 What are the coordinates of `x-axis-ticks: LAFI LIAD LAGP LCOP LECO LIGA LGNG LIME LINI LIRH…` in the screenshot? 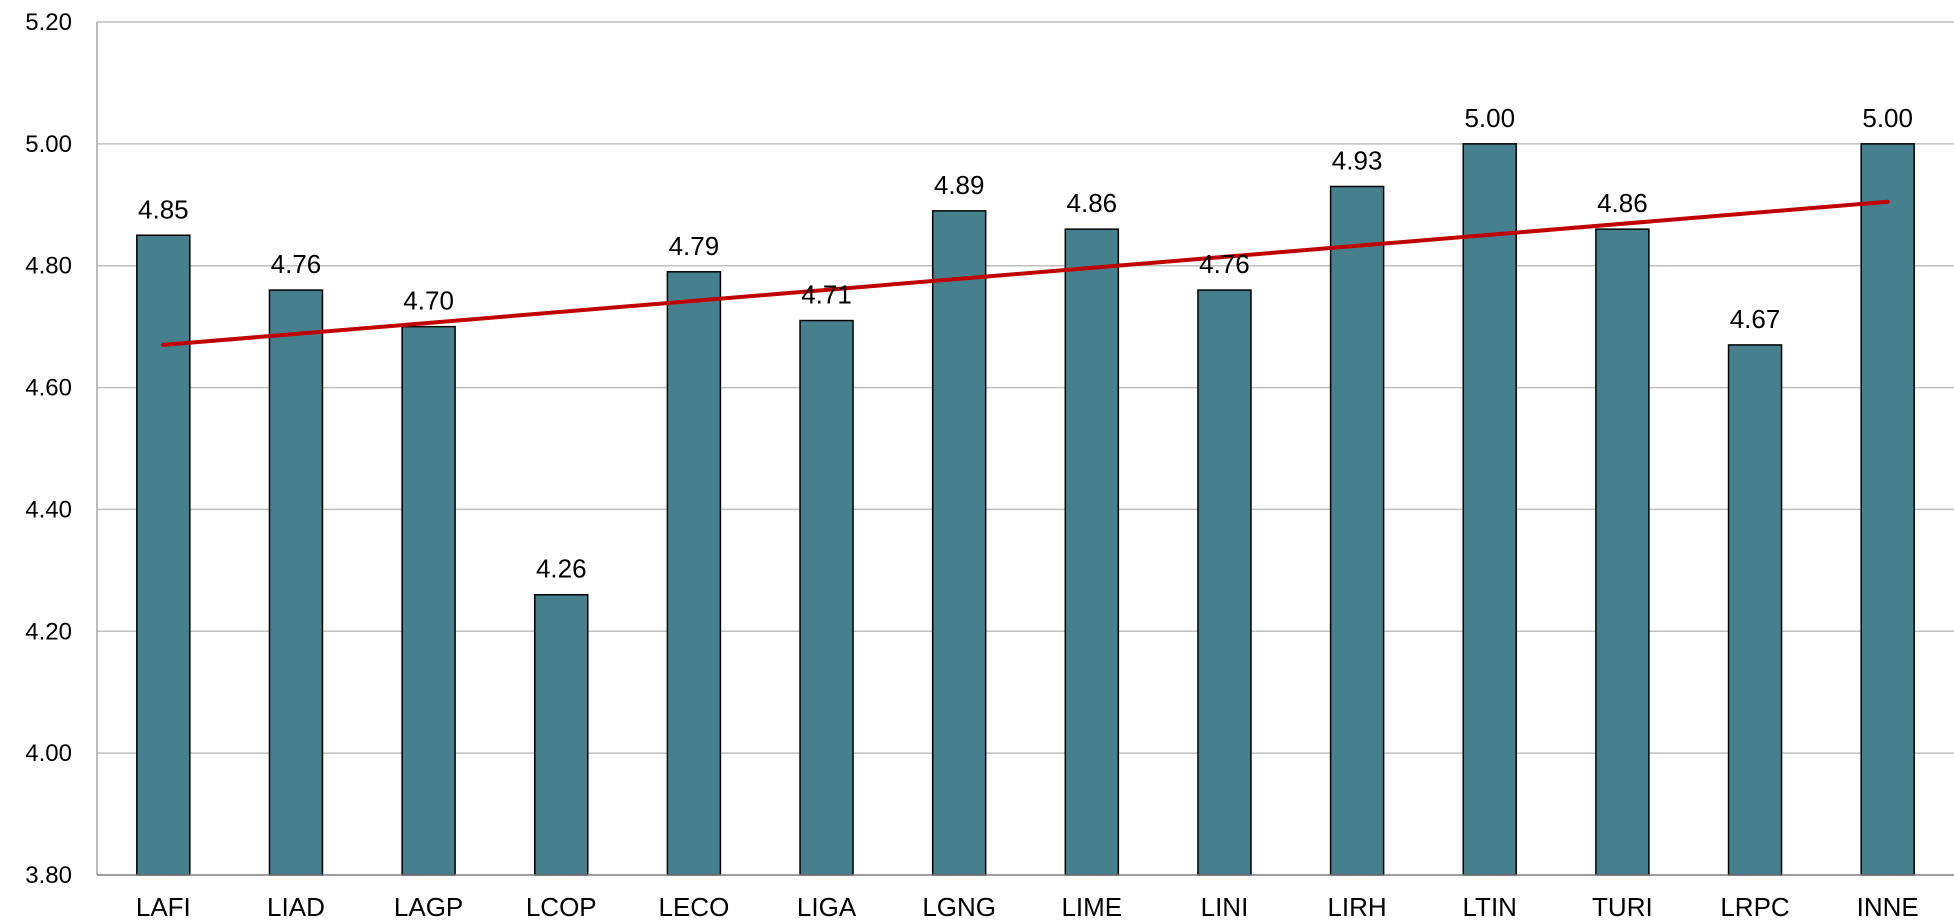 It's located at (1027, 907).